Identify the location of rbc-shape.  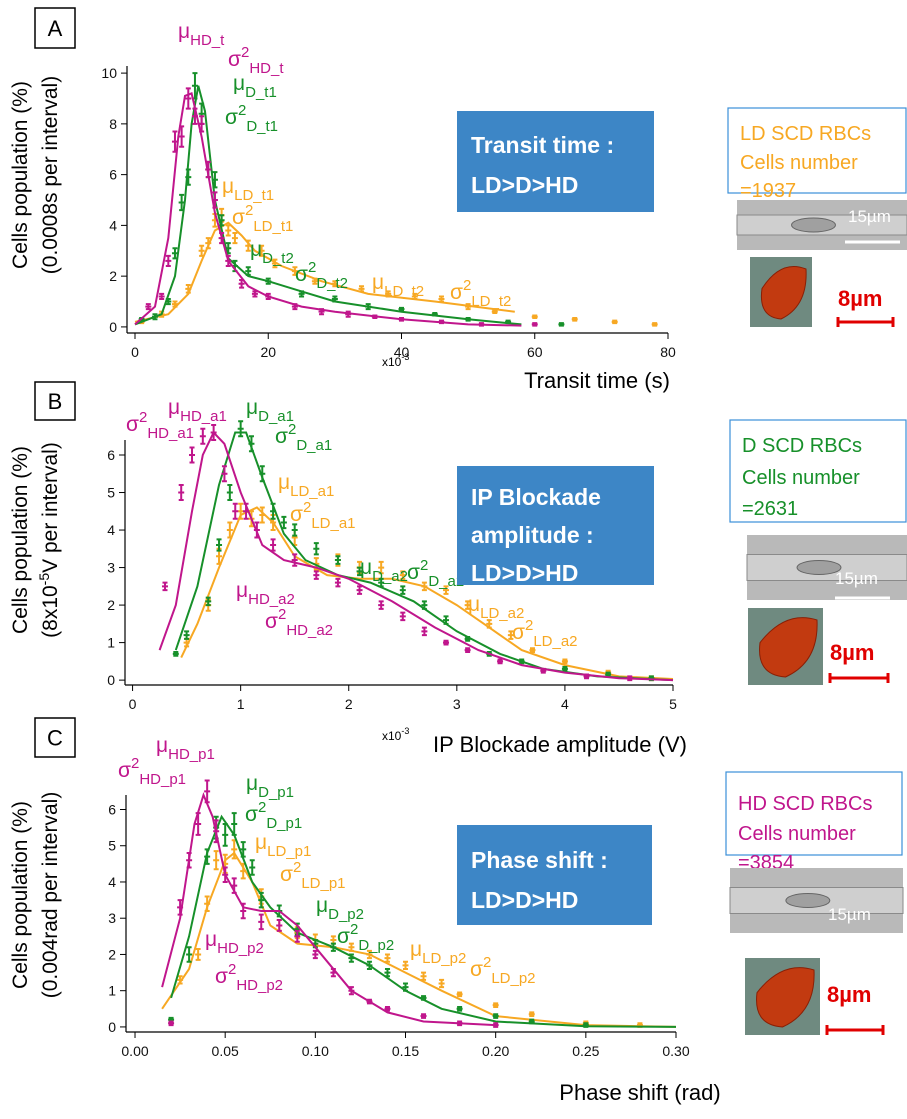
(785, 997).